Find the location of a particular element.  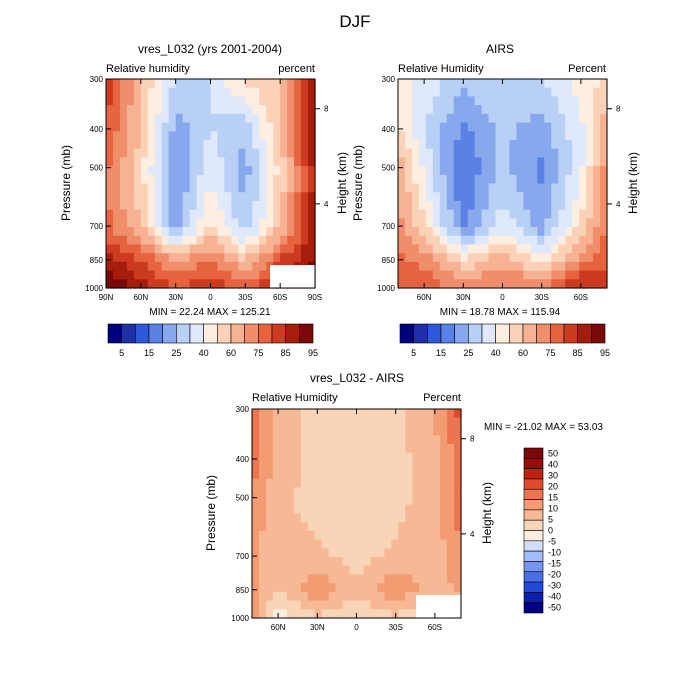

colorbar-swatch is located at coordinates (533, 463).